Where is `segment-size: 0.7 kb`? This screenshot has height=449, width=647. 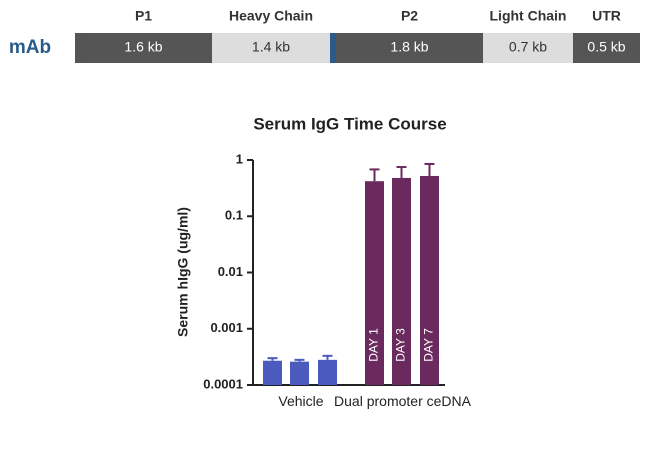 segment-size: 0.7 kb is located at coordinates (528, 47).